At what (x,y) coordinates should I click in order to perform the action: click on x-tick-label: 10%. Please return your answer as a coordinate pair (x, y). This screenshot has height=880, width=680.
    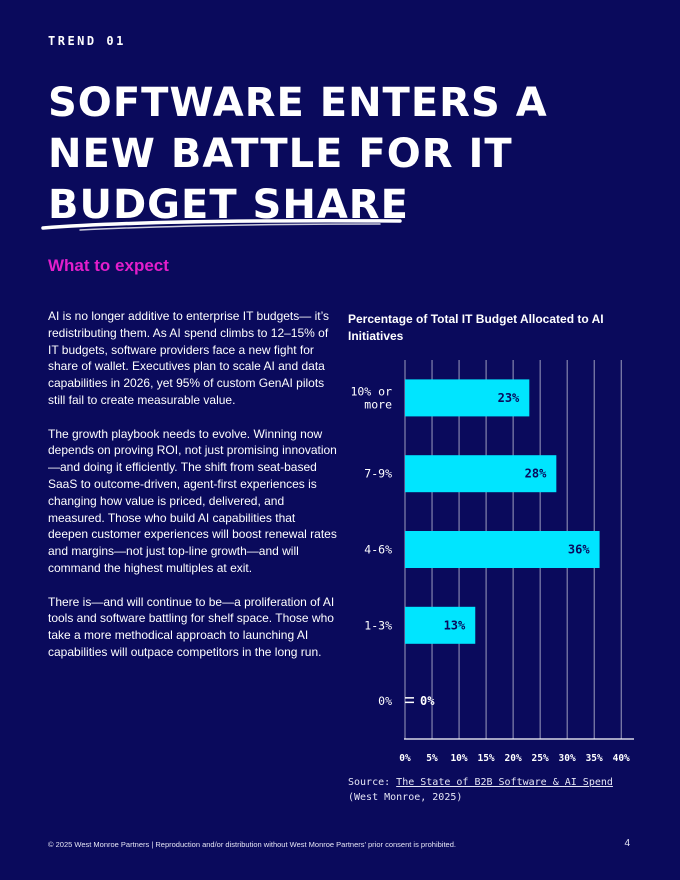
    Looking at the image, I should click on (458, 758).